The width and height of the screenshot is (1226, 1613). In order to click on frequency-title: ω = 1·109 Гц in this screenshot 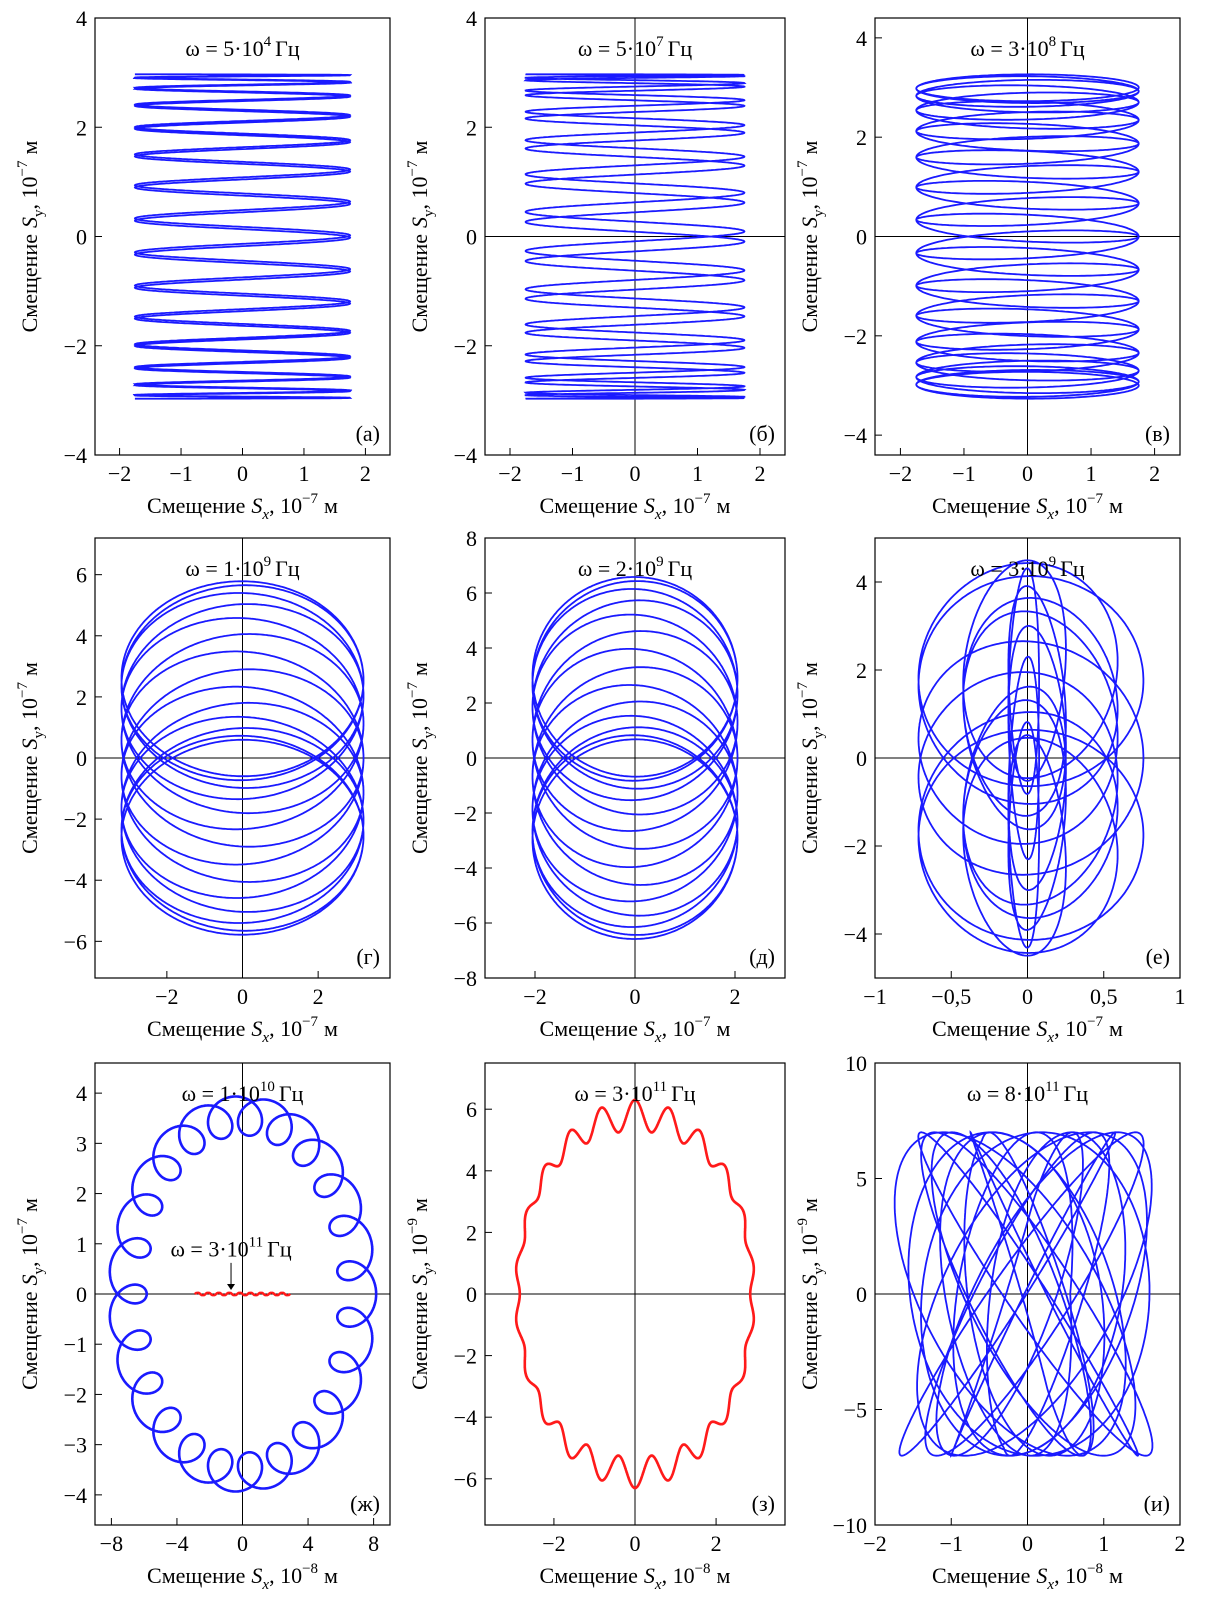, I will do `click(242, 567)`.